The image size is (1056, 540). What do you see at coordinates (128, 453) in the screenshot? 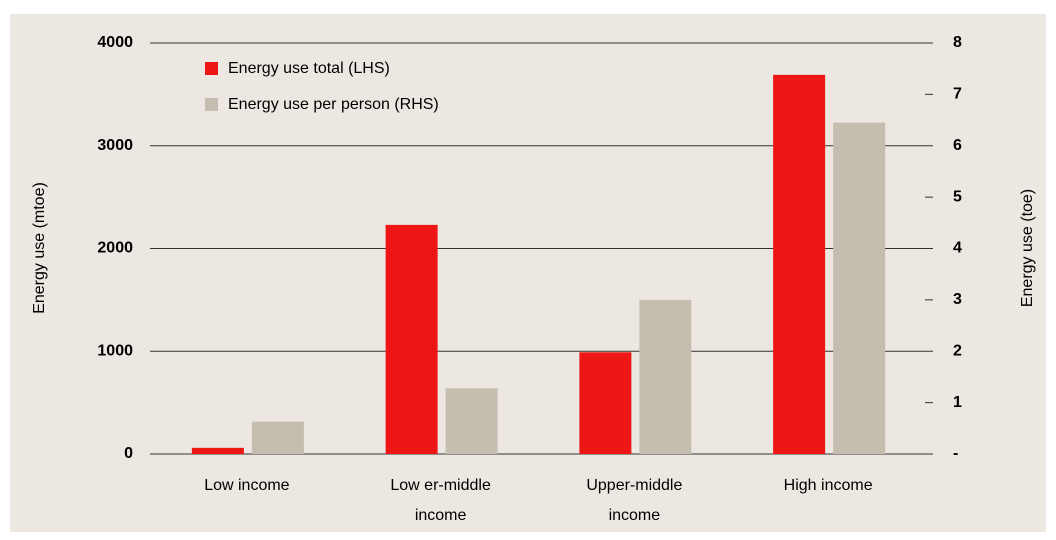
I see `y-tick-label: 0` at bounding box center [128, 453].